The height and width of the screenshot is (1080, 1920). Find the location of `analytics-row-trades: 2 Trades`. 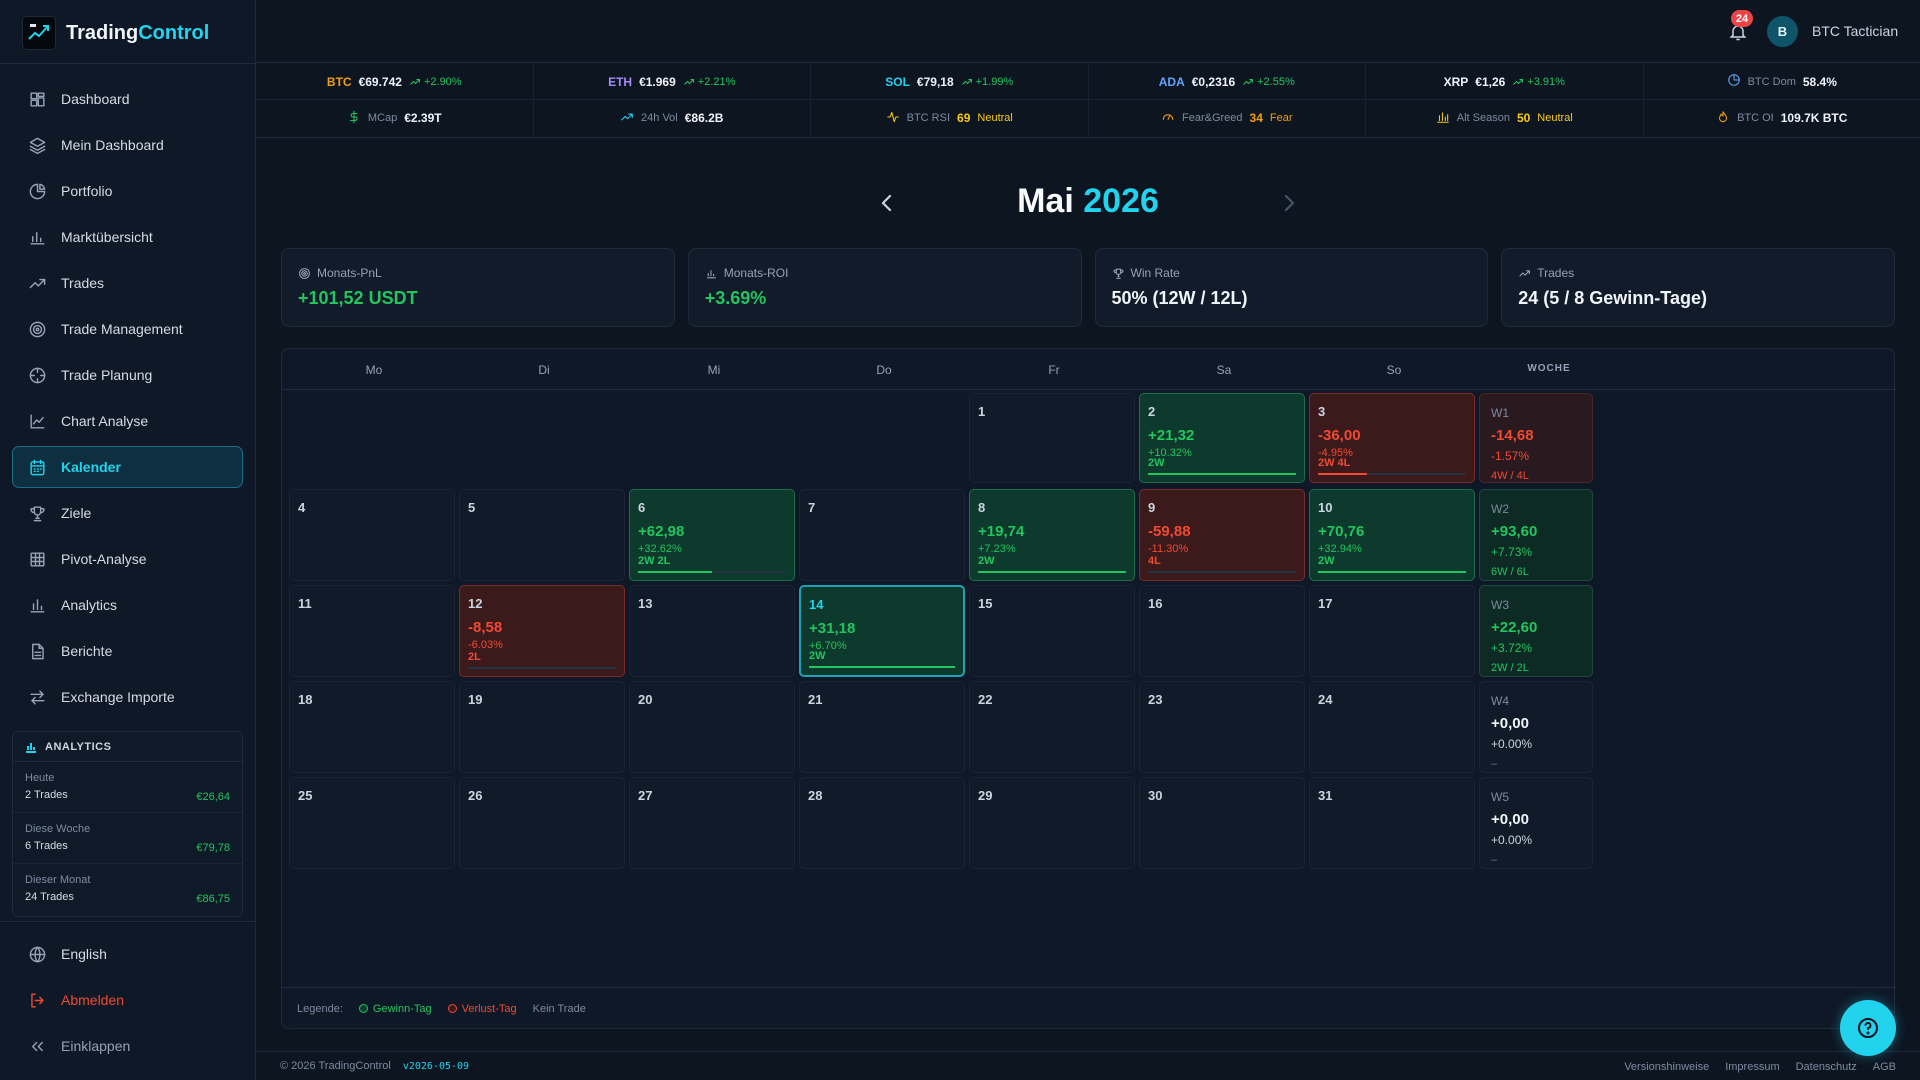

analytics-row-trades: 2 Trades is located at coordinates (46, 795).